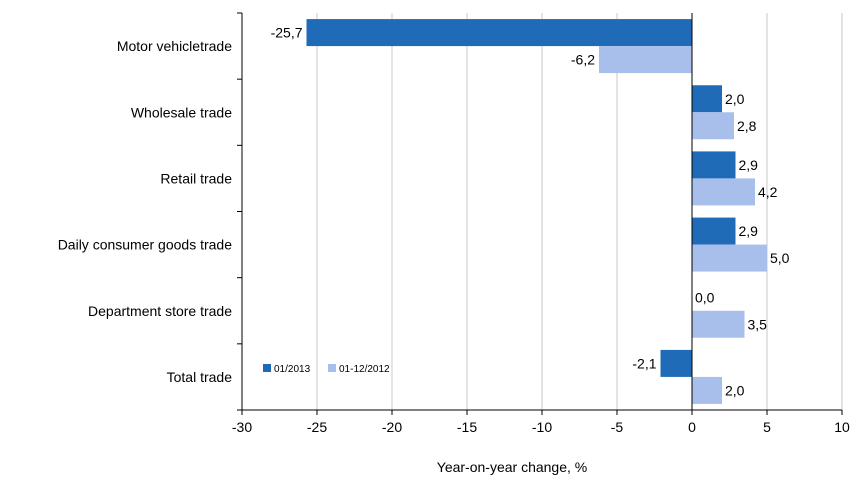  Describe the element at coordinates (287, 33) in the screenshot. I see `data-label: -25,7` at that location.